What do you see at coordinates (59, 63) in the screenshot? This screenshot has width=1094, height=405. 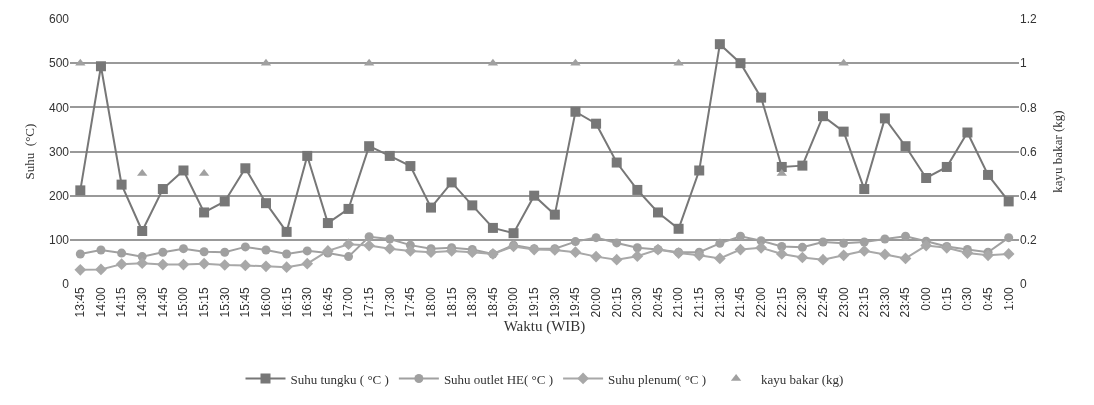 I see `y-tick-label: 500` at bounding box center [59, 63].